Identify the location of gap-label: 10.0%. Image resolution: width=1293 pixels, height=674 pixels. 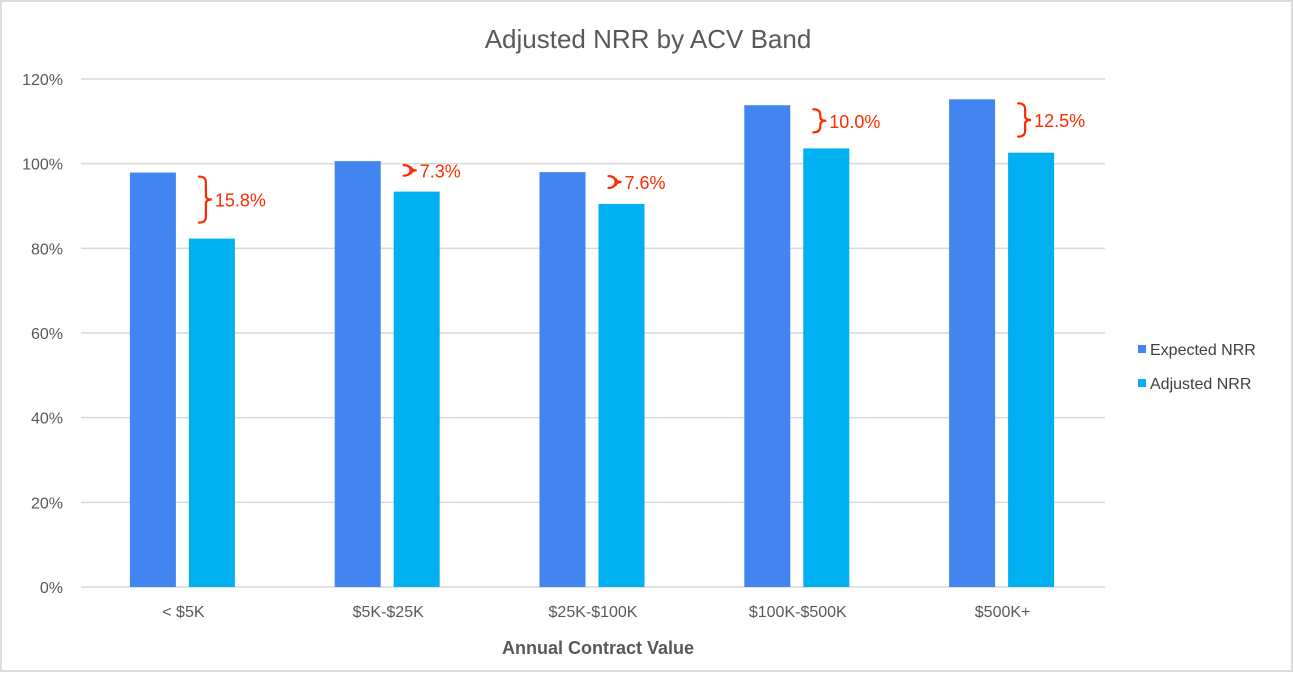
(854, 122).